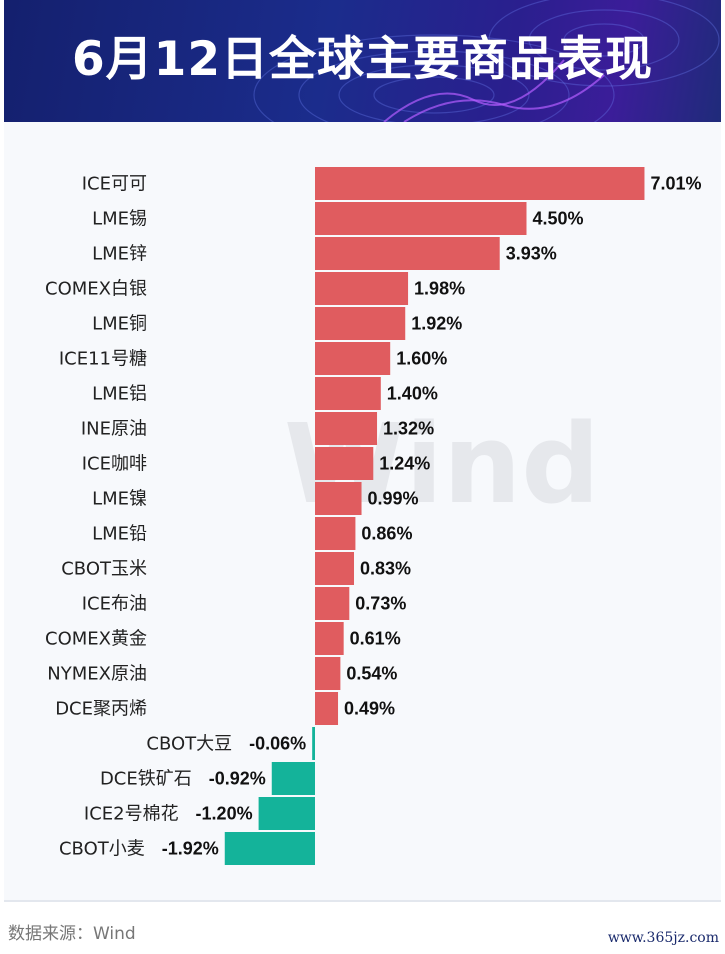 Image resolution: width=725 pixels, height=954 pixels. What do you see at coordinates (663, 938) in the screenshot?
I see `site-watermark: www.365jz.com` at bounding box center [663, 938].